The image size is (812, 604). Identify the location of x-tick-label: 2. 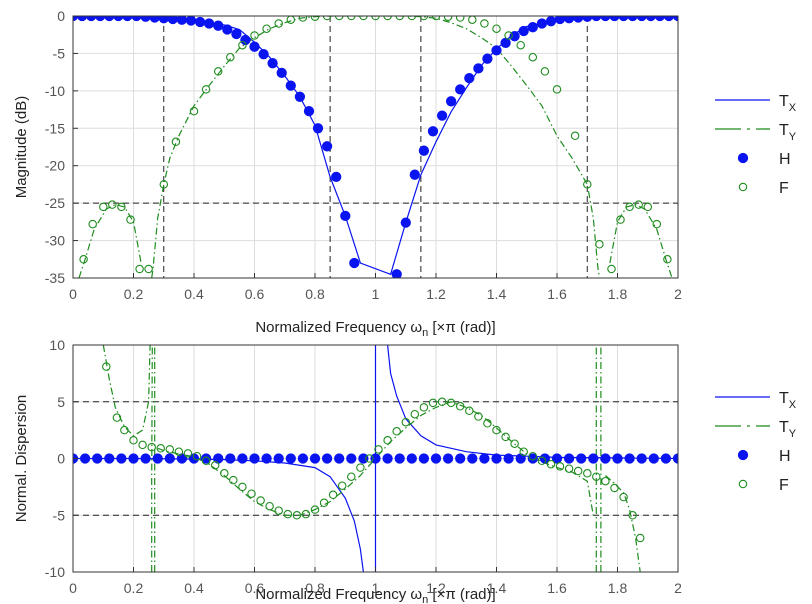
(678, 588).